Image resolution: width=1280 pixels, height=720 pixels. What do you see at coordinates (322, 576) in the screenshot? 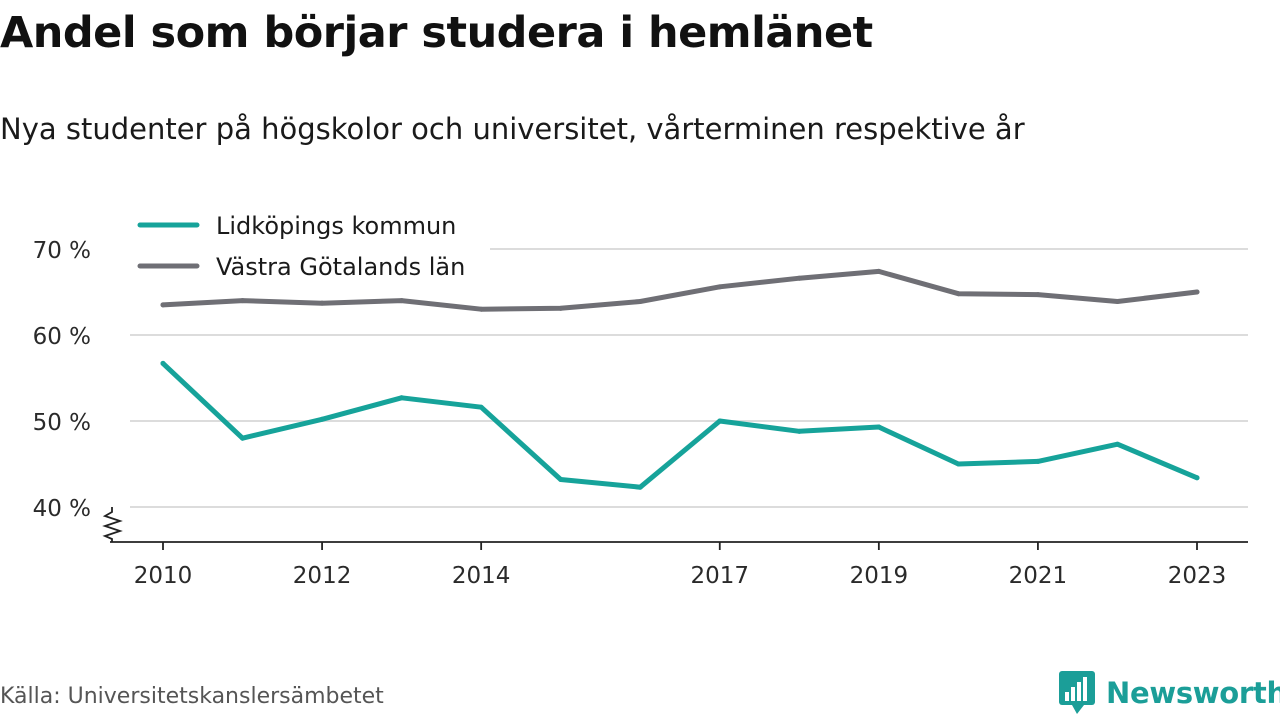
I see `x-tick-label: 2012` at bounding box center [322, 576].